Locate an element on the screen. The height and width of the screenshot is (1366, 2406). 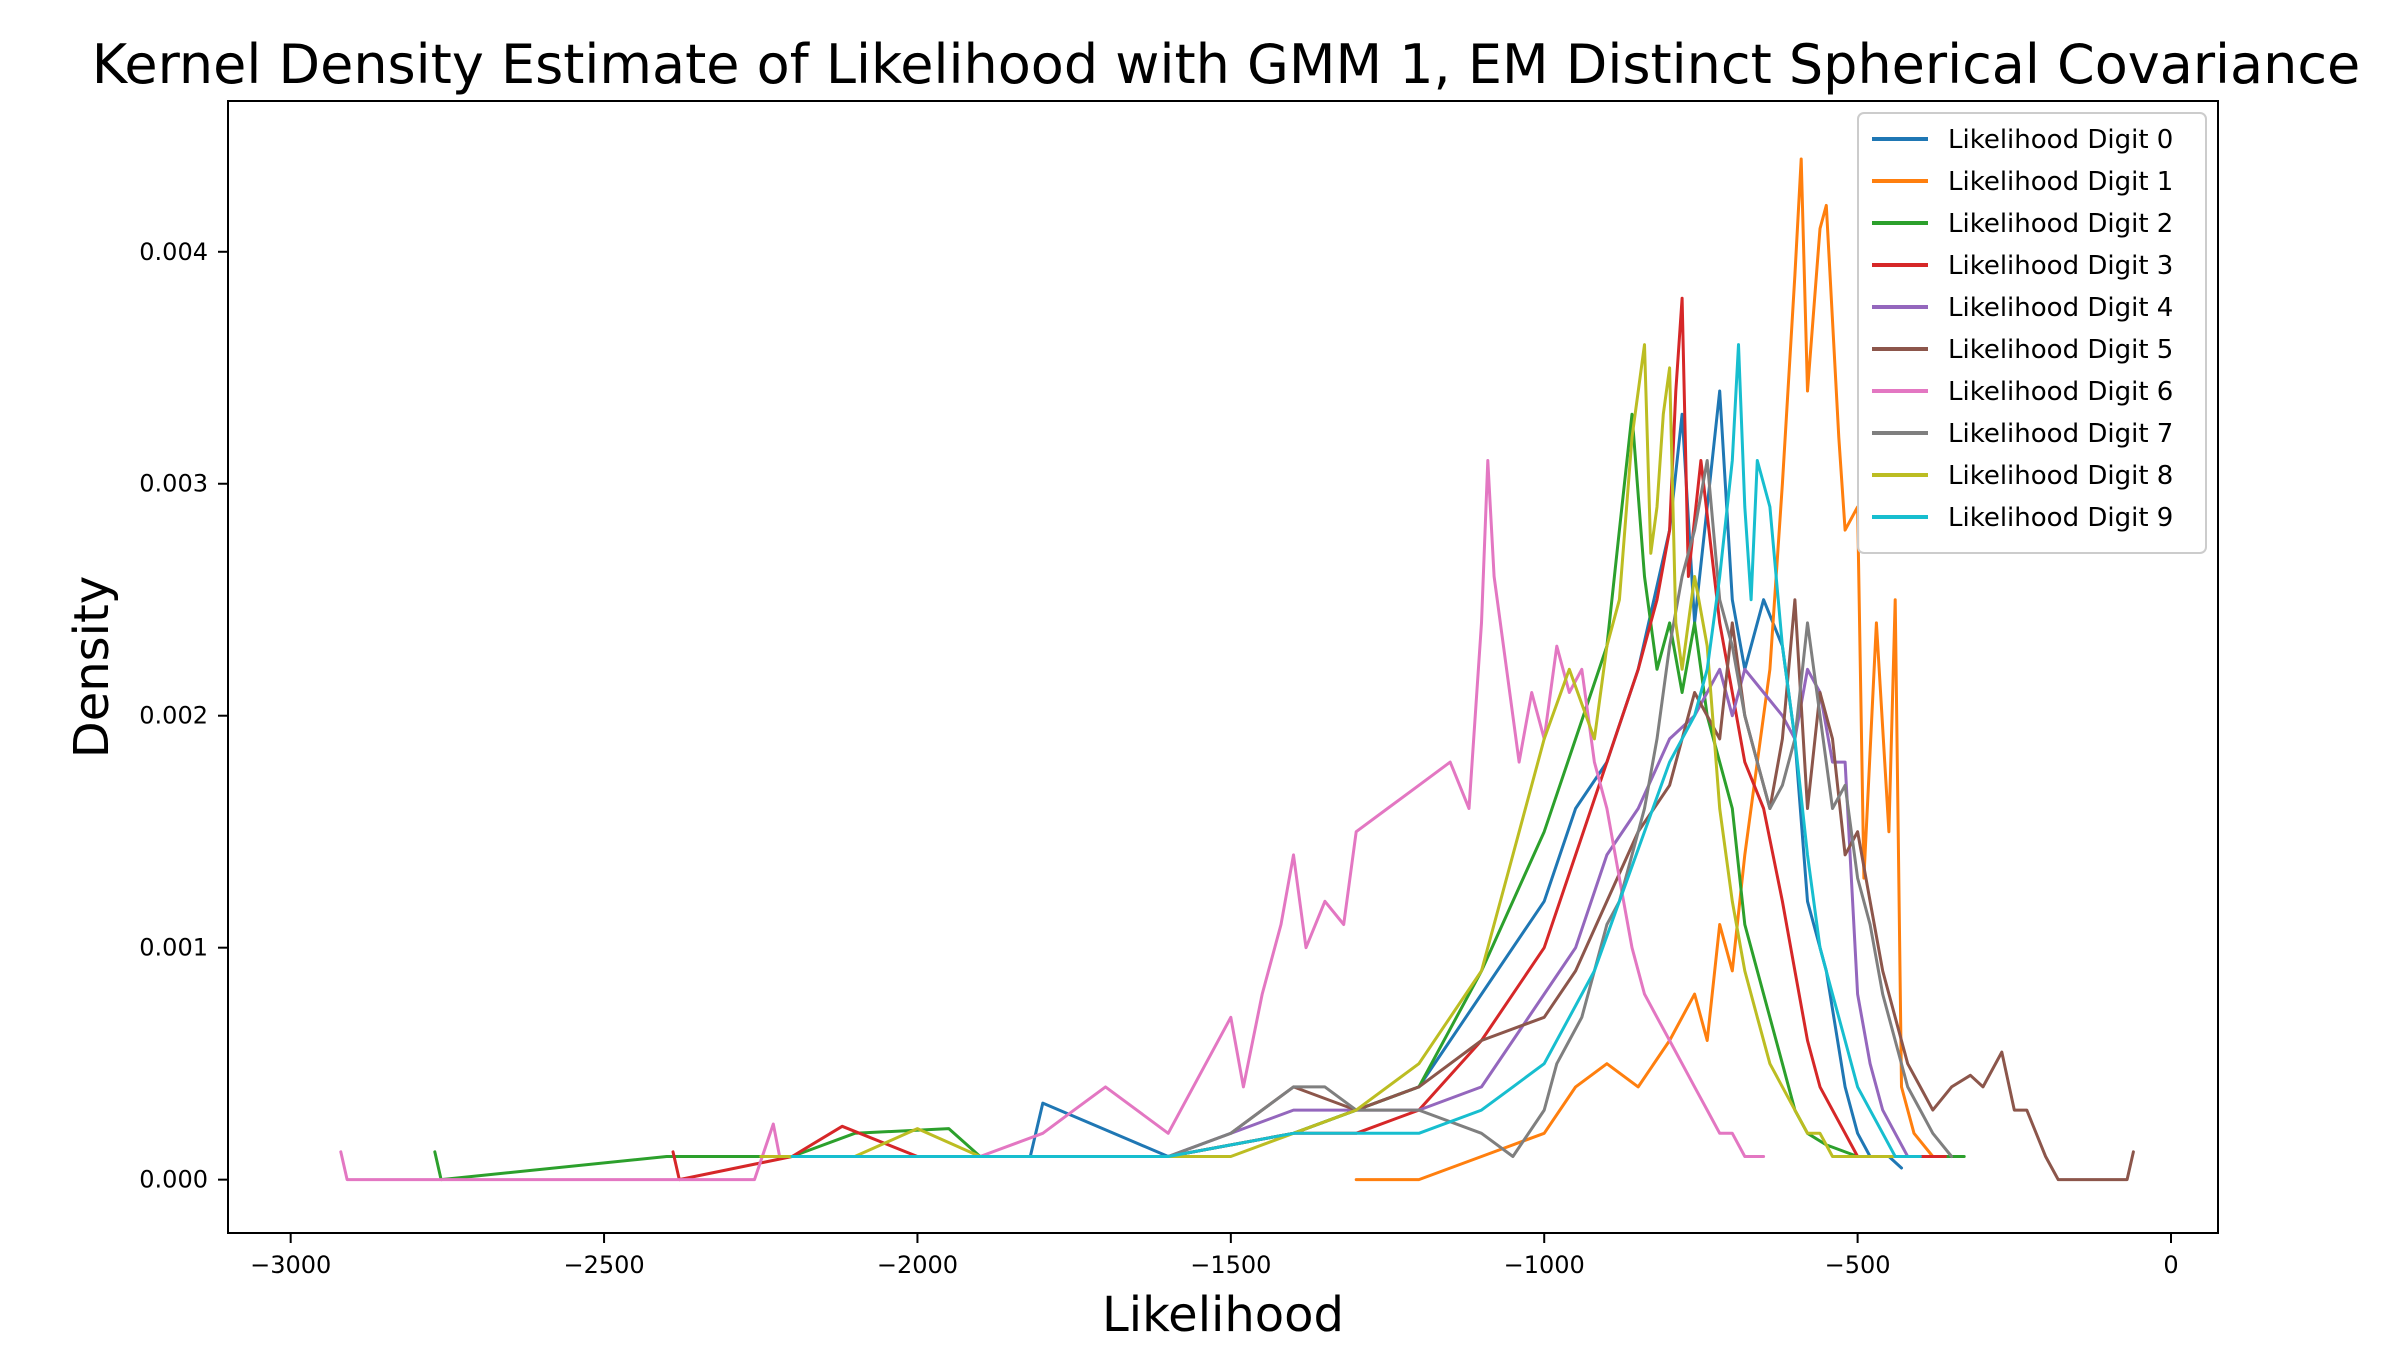
legend-entry-label: Likelihood Digit 1 is located at coordinates (2060, 182).